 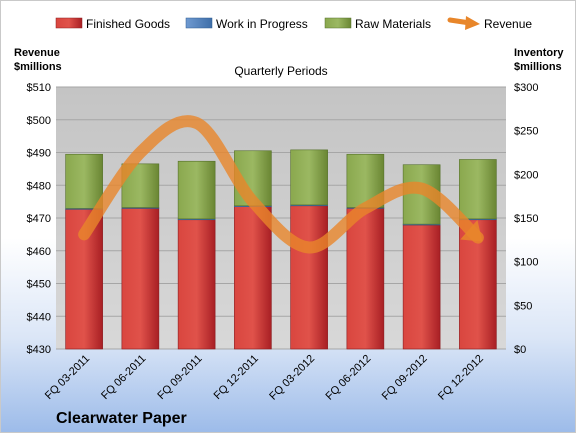 I want to click on left-tick-label: $500, so click(x=39, y=121).